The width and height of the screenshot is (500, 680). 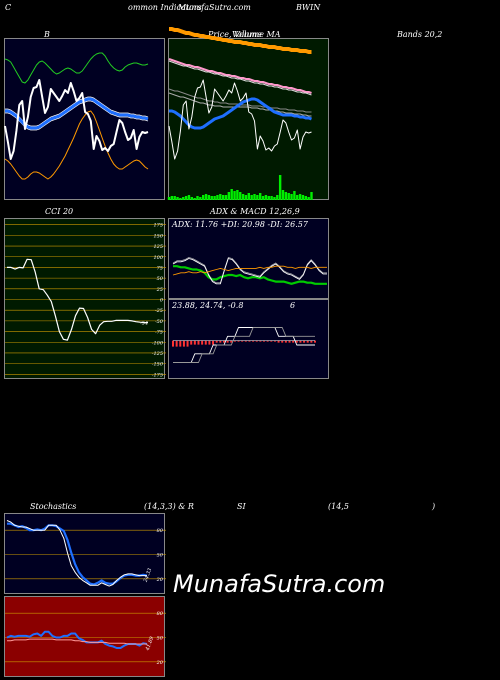 I want to click on price-volume-overlay-title: Volume, so click(x=247, y=34).